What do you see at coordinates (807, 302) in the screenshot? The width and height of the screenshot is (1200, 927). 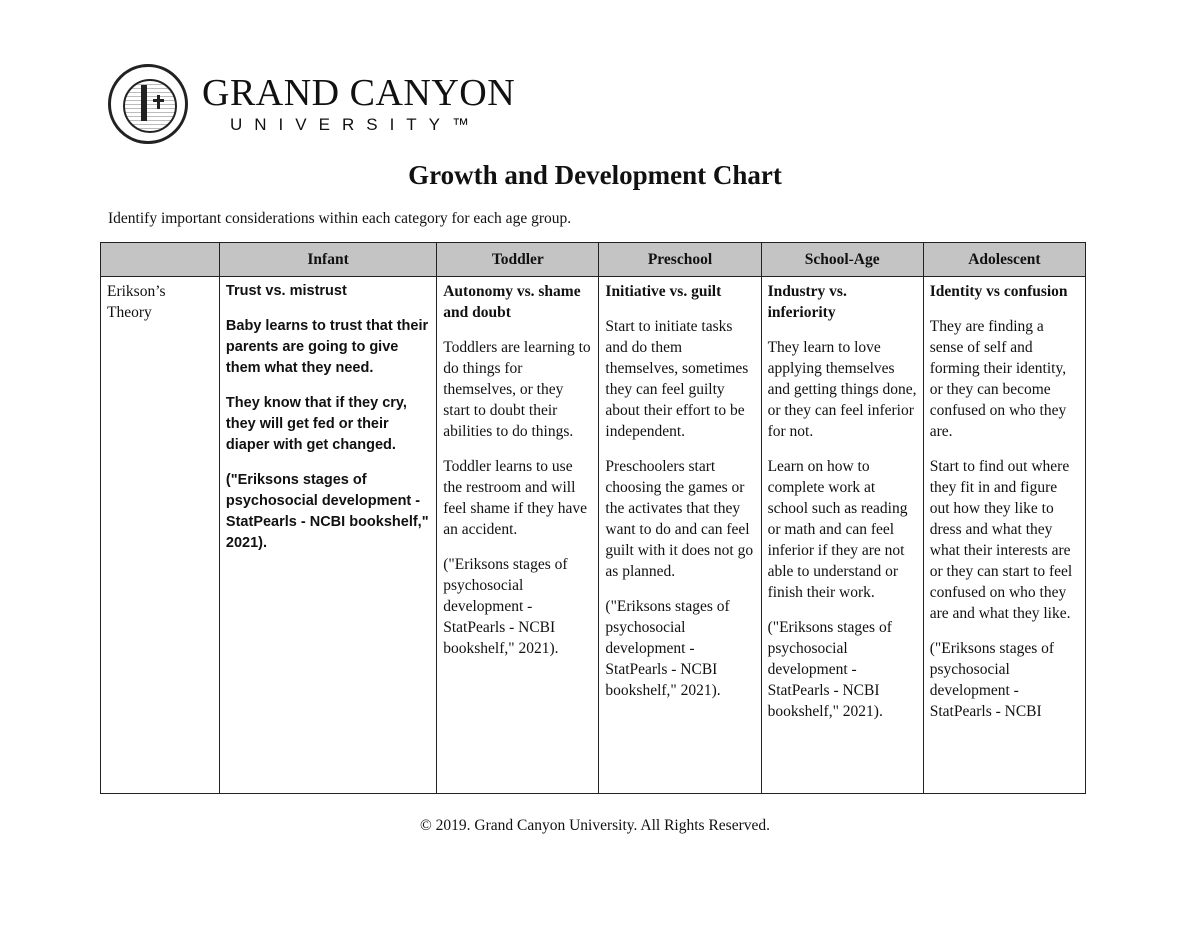 I see `cell-heading: Industry vs. inferiority` at bounding box center [807, 302].